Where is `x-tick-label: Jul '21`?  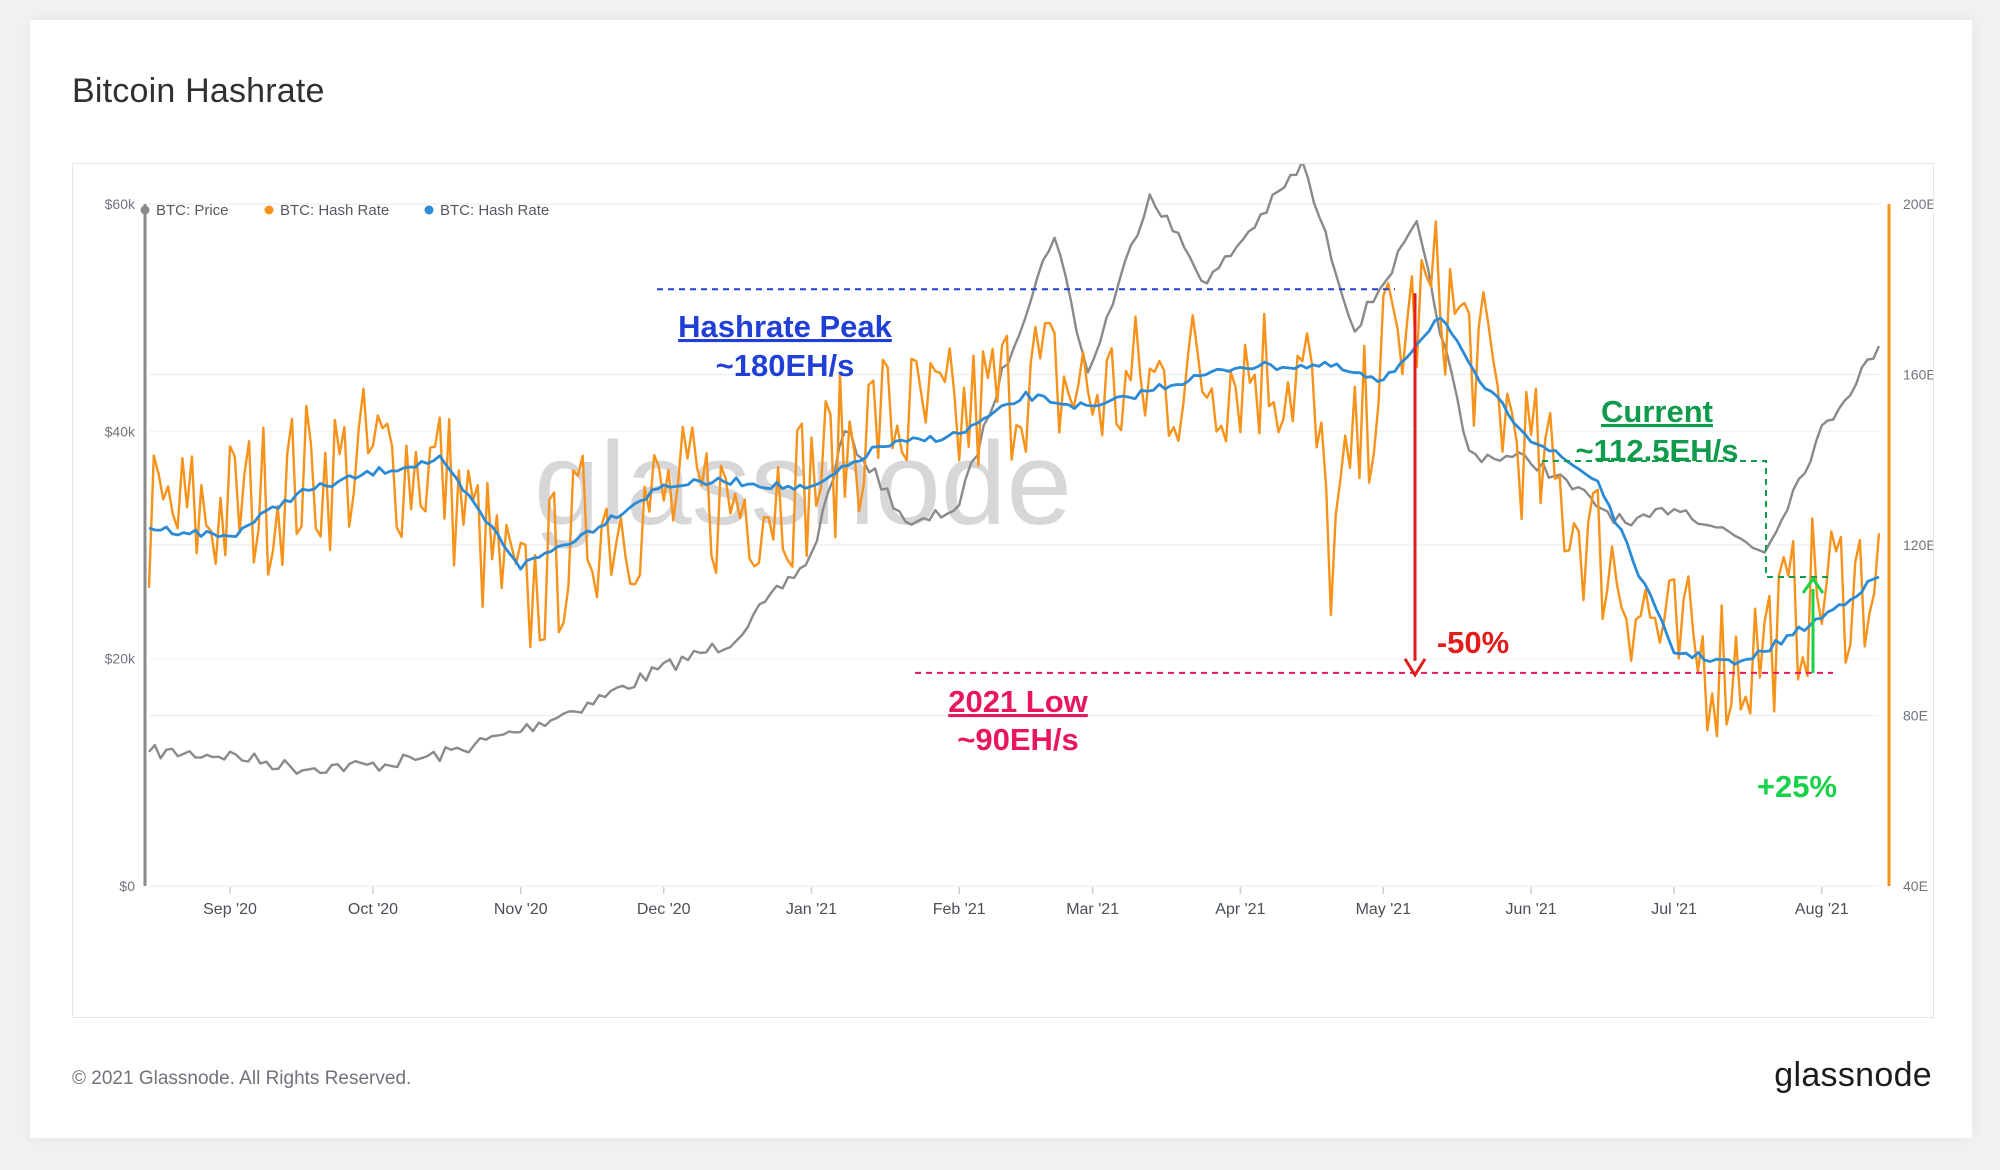 x-tick-label: Jul '21 is located at coordinates (1674, 909).